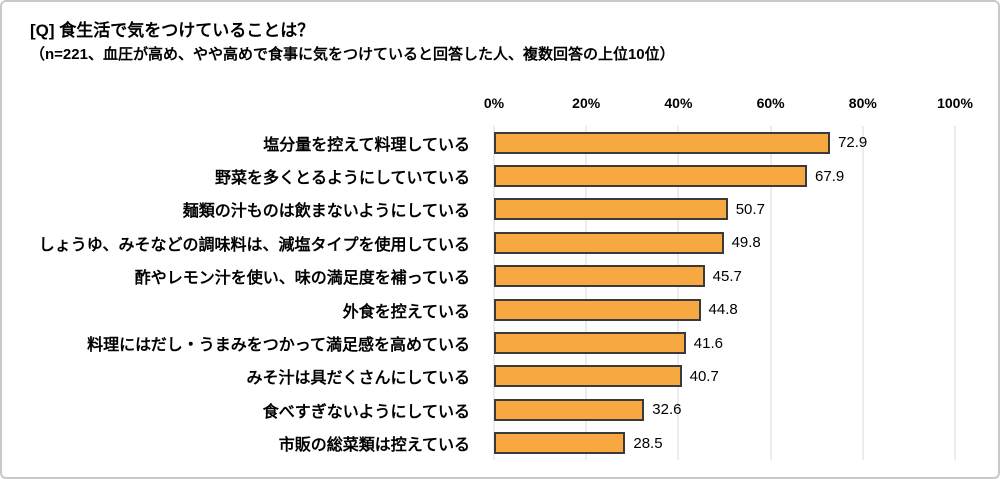 This screenshot has width=1000, height=479. I want to click on category-label: 麺類の汁ものは飲まないようにしている, so click(326, 212).